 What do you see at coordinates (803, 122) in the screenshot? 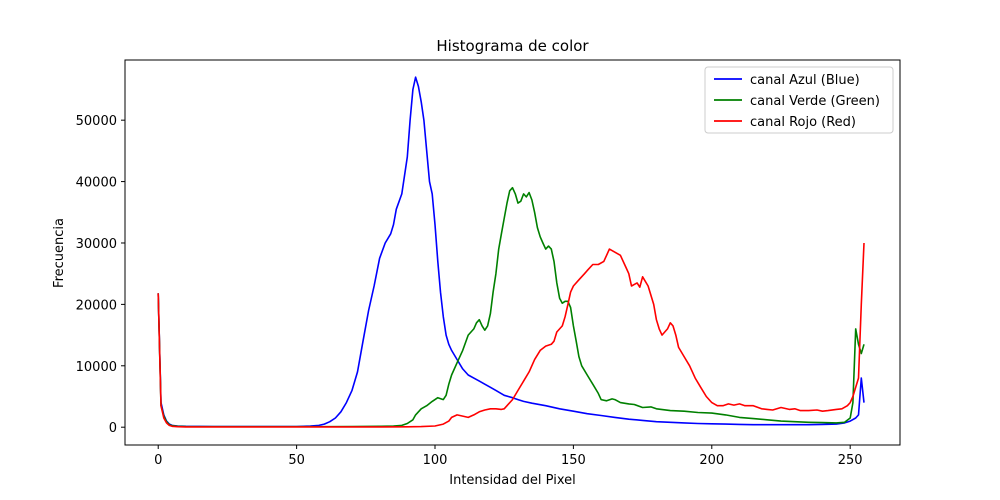
I see `legend-entry: canal Rojo (Red)` at bounding box center [803, 122].